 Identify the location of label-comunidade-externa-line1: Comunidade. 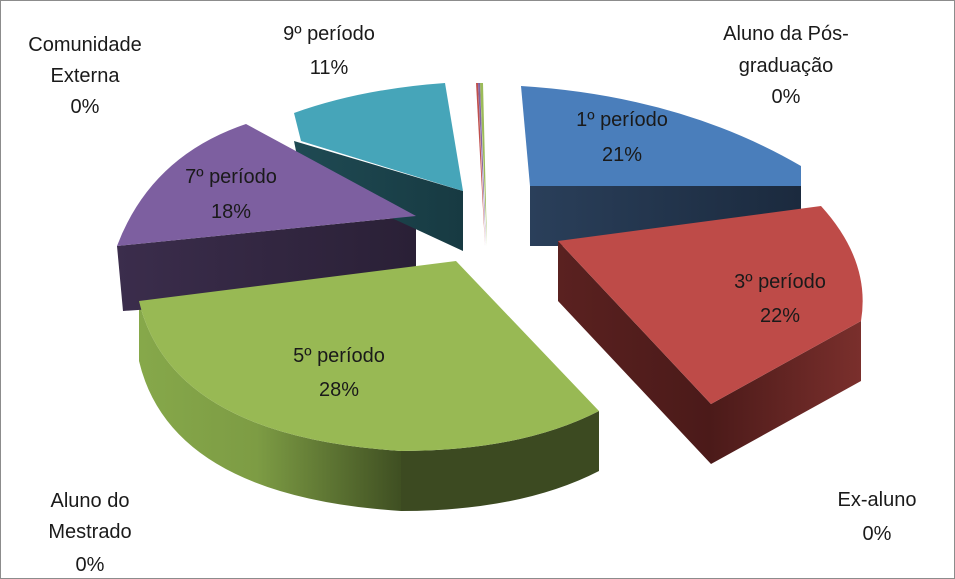
(84, 45).